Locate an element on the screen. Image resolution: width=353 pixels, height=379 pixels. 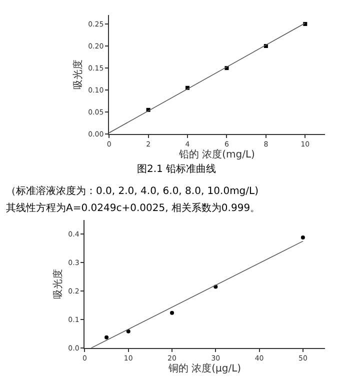
x-axis-title: 铅的 浓度(mg/L) is located at coordinates (217, 154).